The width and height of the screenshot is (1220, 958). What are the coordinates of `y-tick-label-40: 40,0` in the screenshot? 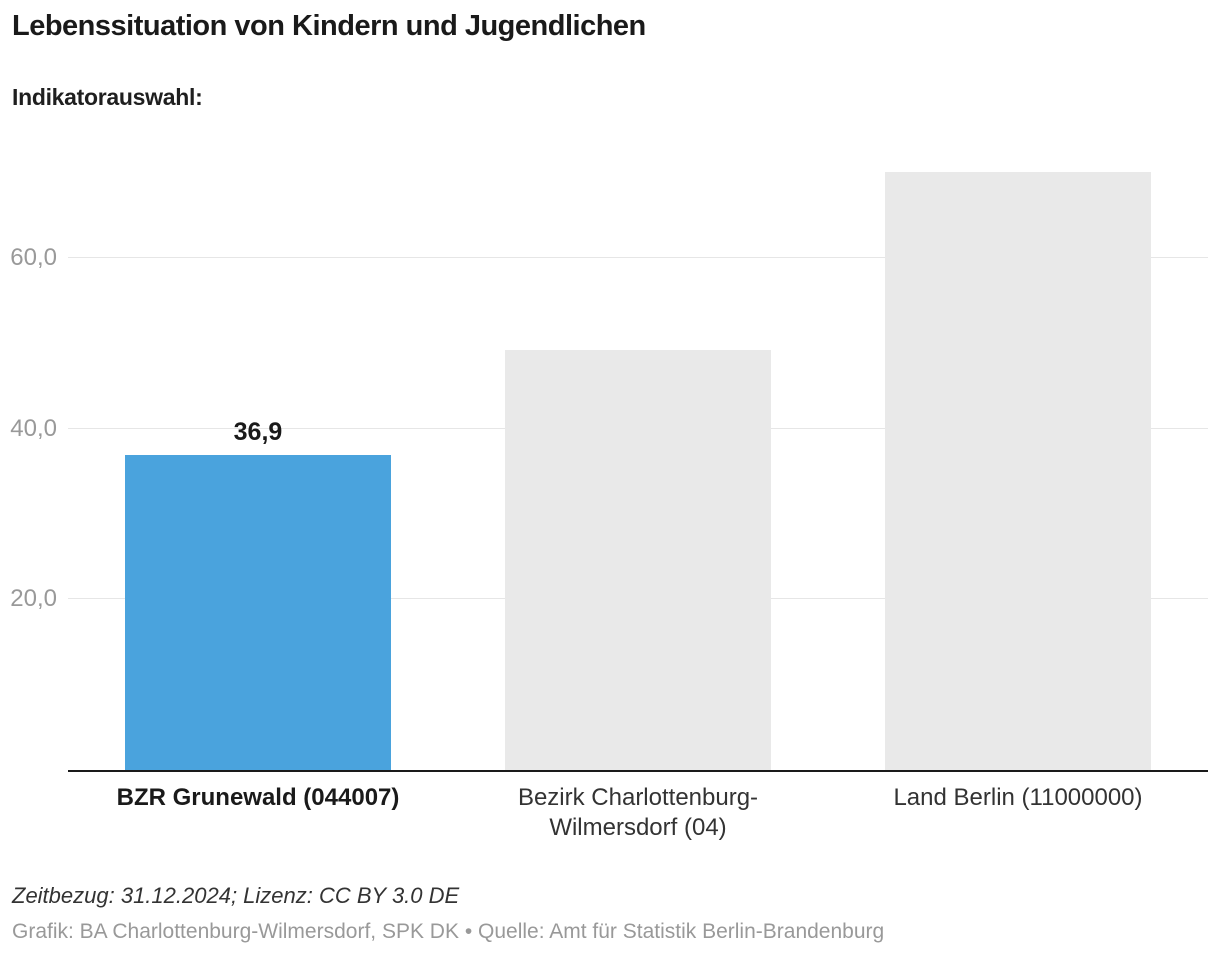 It's located at (33, 428).